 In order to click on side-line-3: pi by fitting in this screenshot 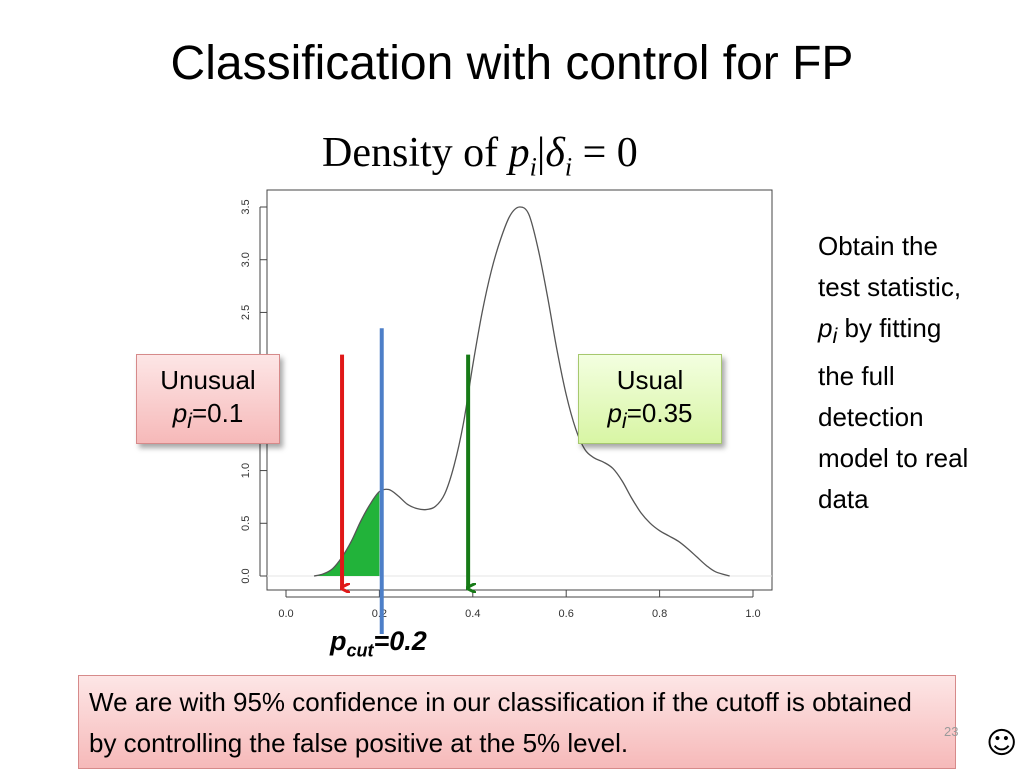, I will do `click(918, 332)`.